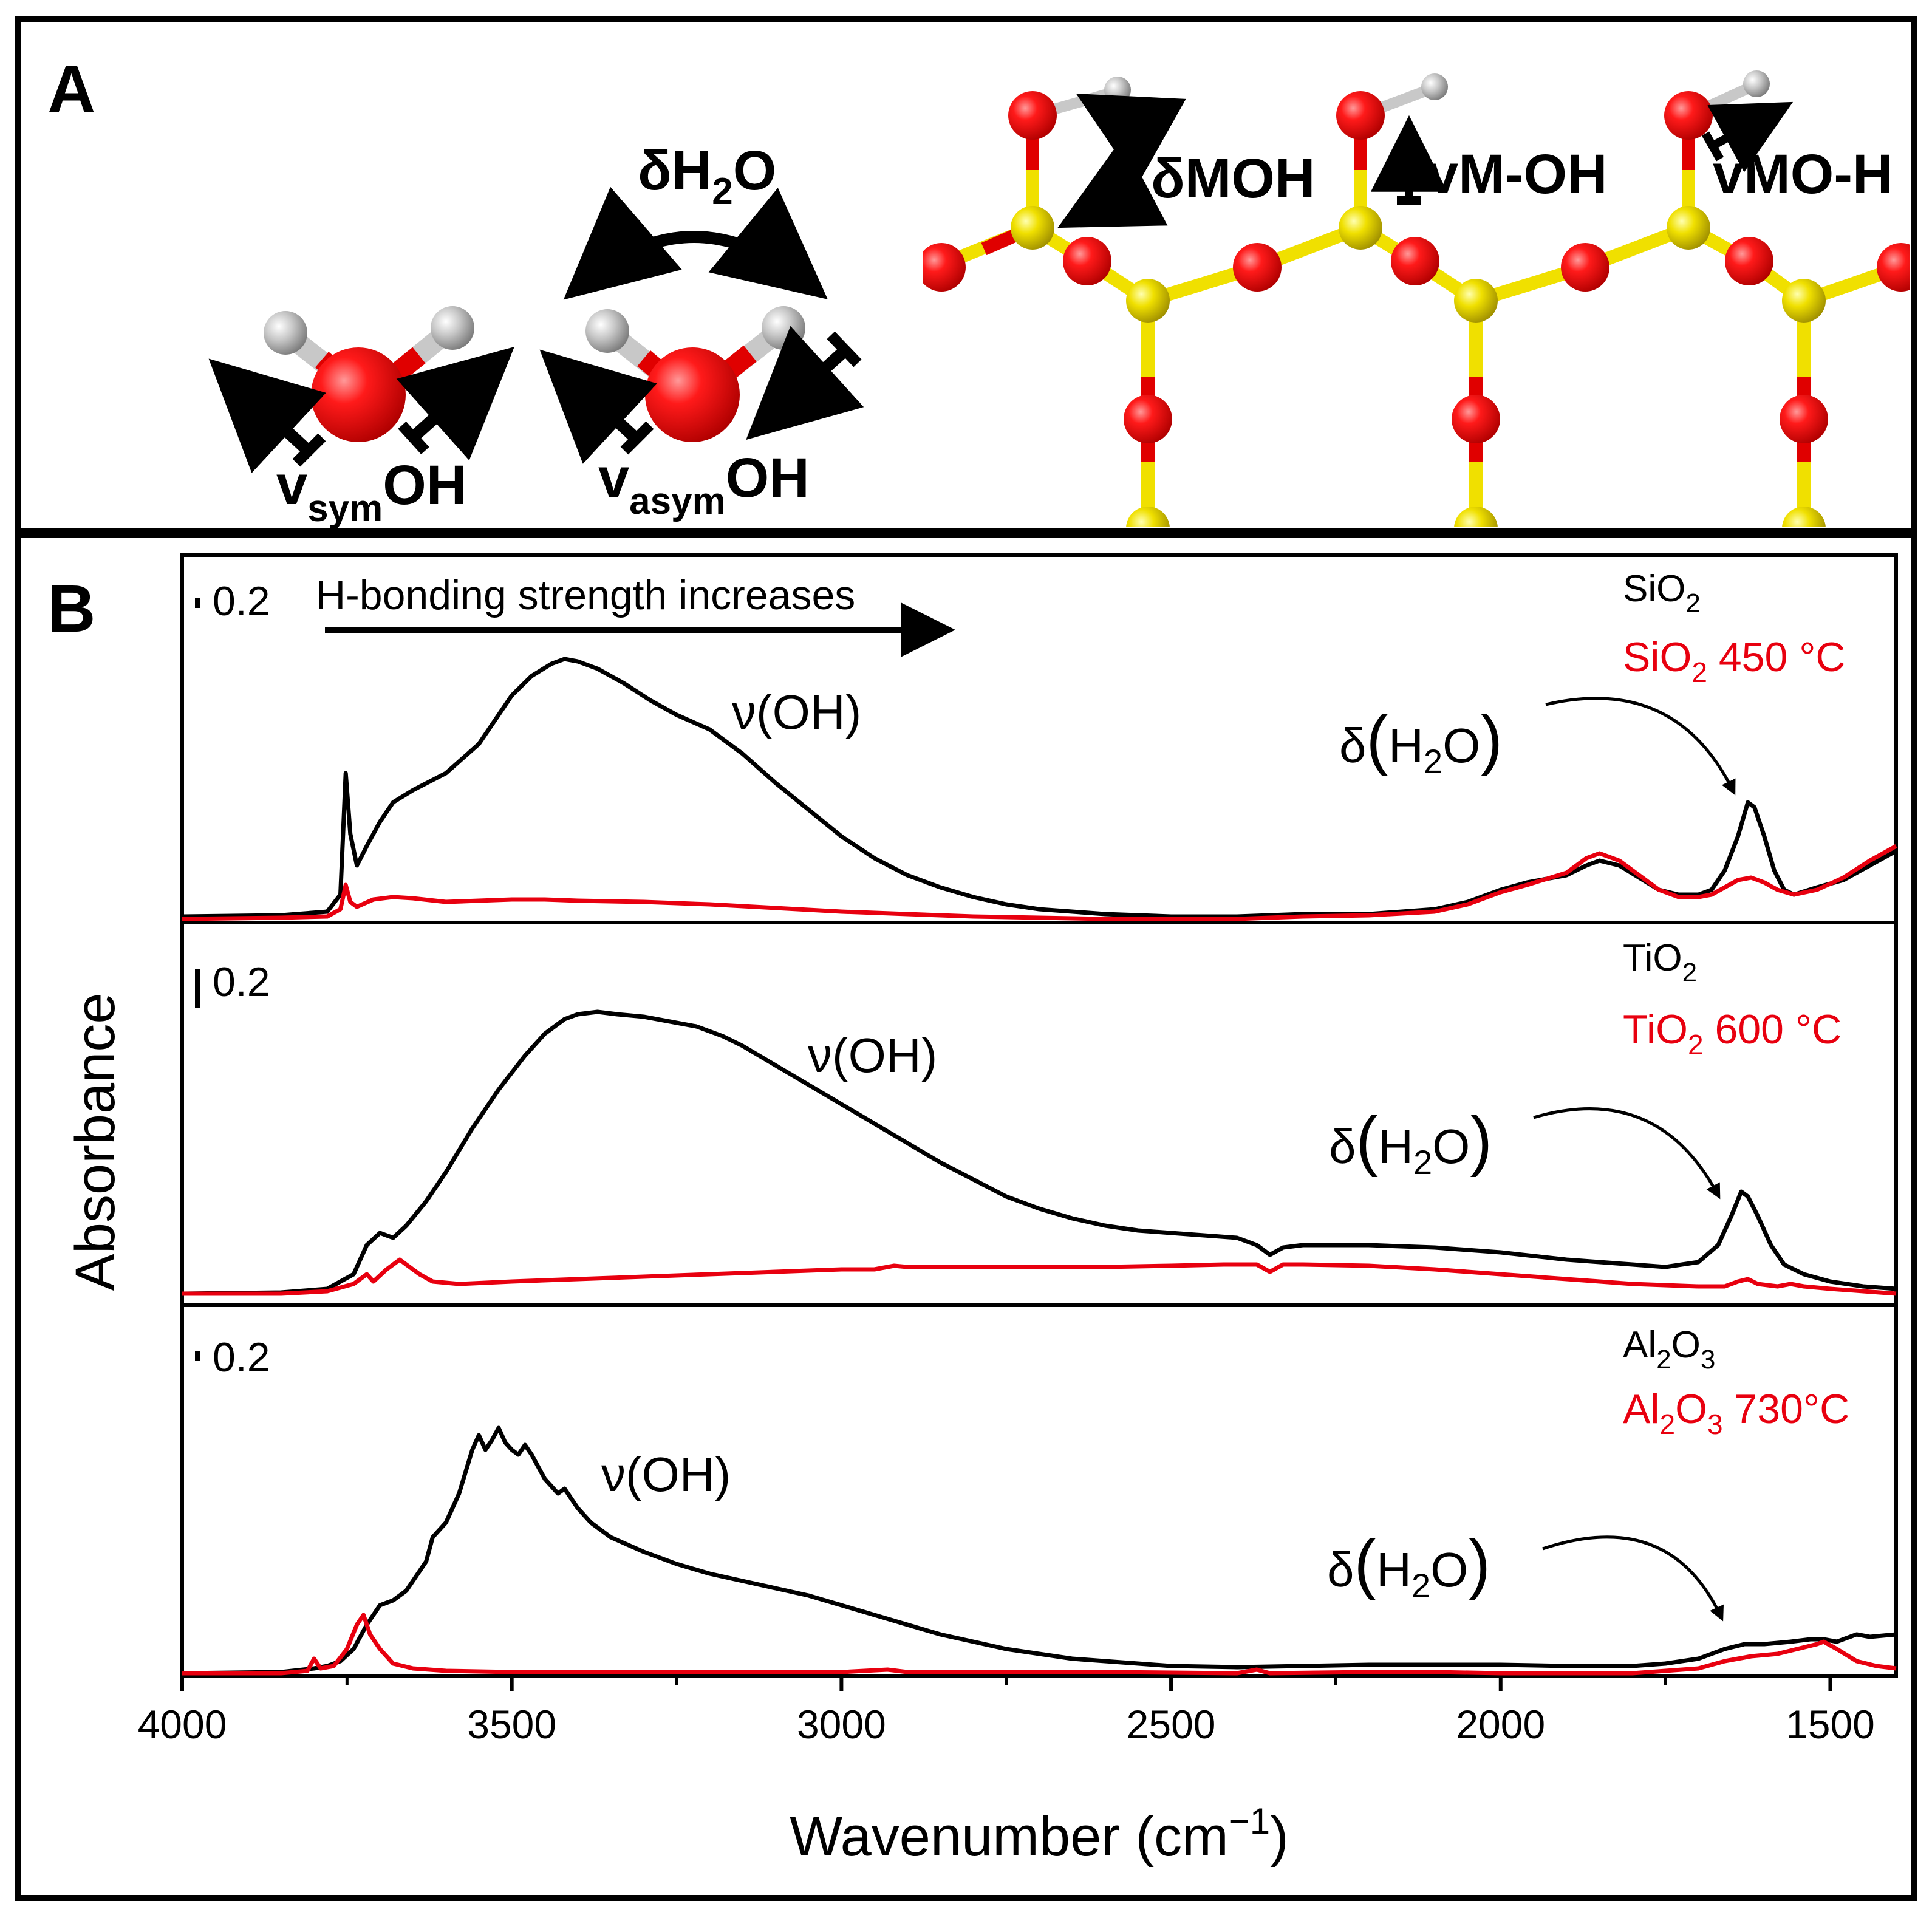  What do you see at coordinates (704, 485) in the screenshot?
I see `asymmetric-stretch-label: vasymOH` at bounding box center [704, 485].